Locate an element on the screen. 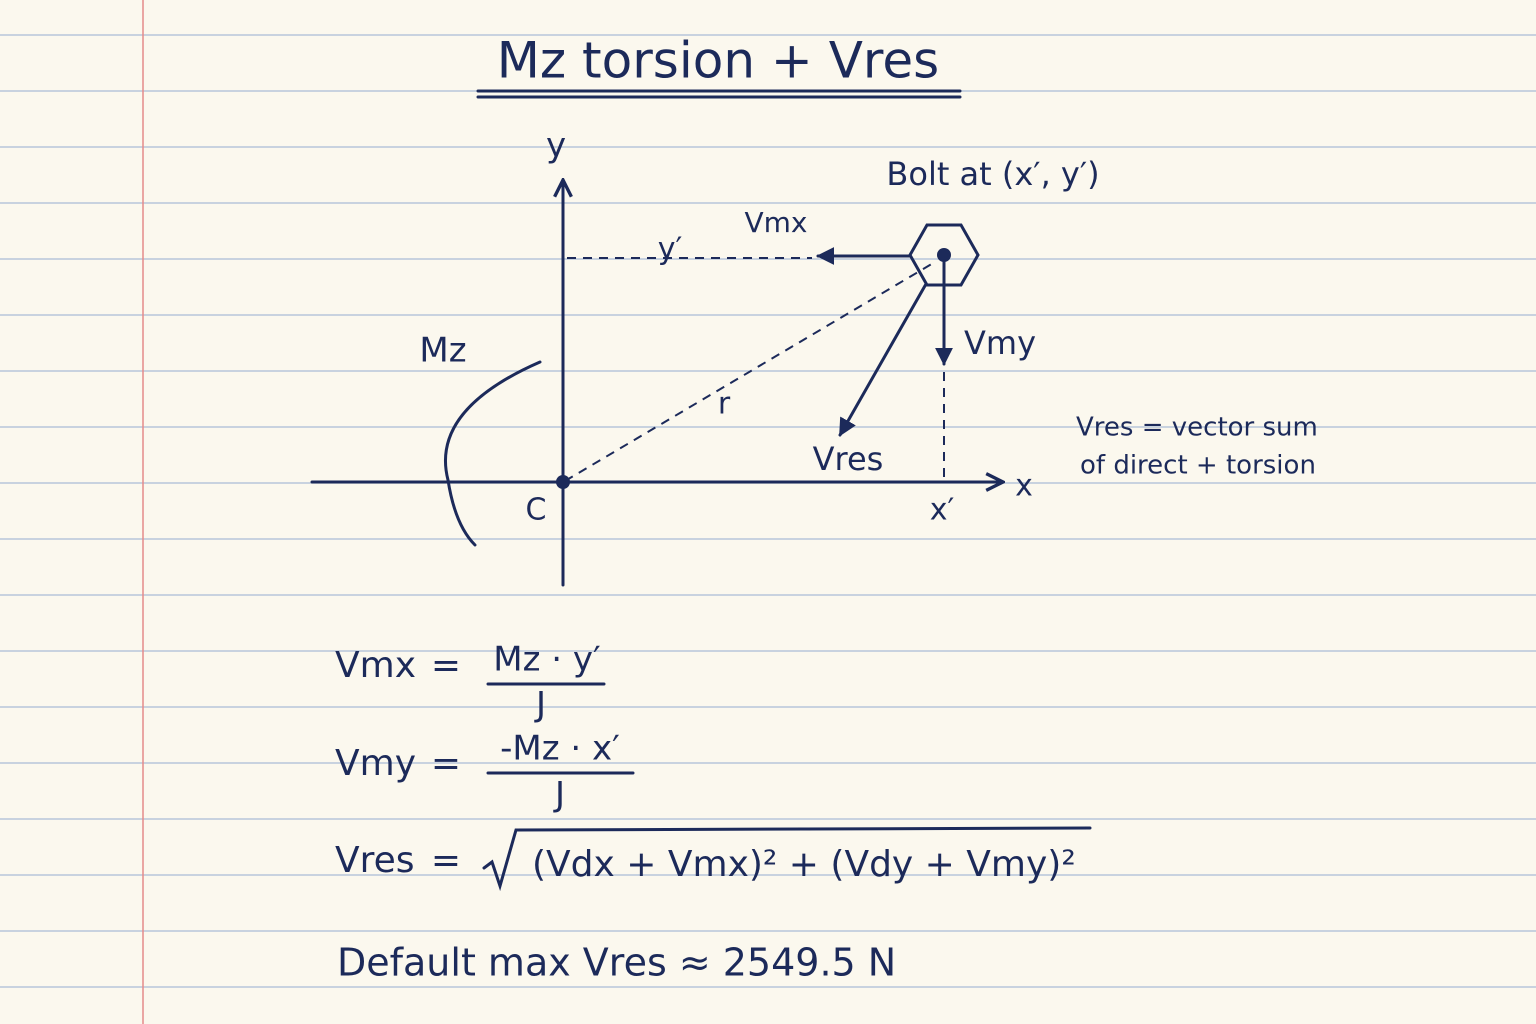  numerator: Mz · y′ is located at coordinates (546, 660).